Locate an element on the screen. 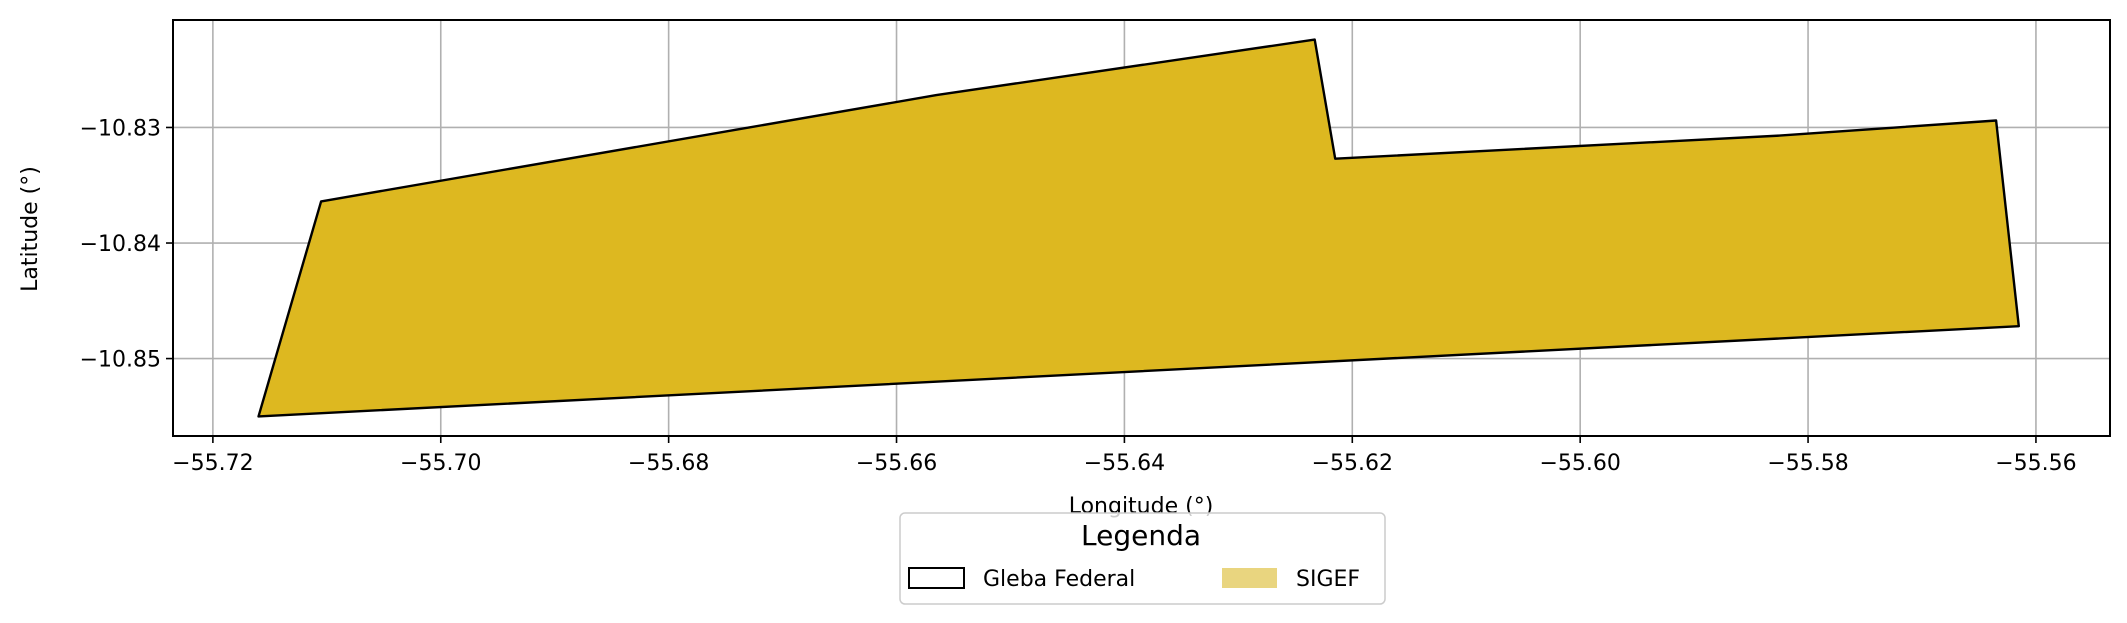 Image resolution: width=2127 pixels, height=623 pixels. x-tick-label: −55.60 is located at coordinates (1579, 463).